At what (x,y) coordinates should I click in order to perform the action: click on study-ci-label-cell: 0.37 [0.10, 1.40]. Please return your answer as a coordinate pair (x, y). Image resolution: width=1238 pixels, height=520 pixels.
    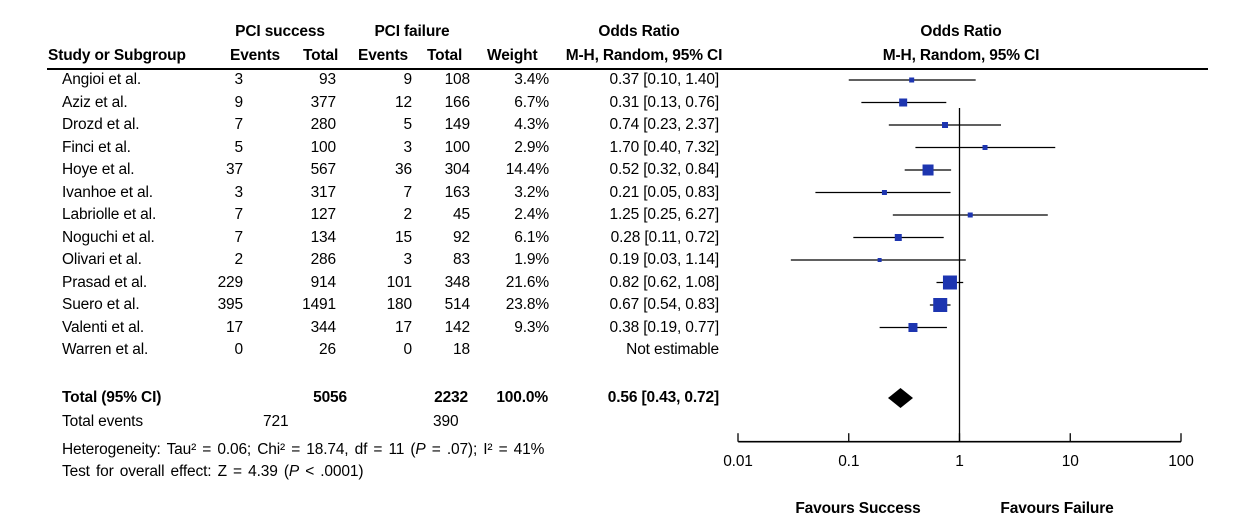
    Looking at the image, I should click on (664, 79).